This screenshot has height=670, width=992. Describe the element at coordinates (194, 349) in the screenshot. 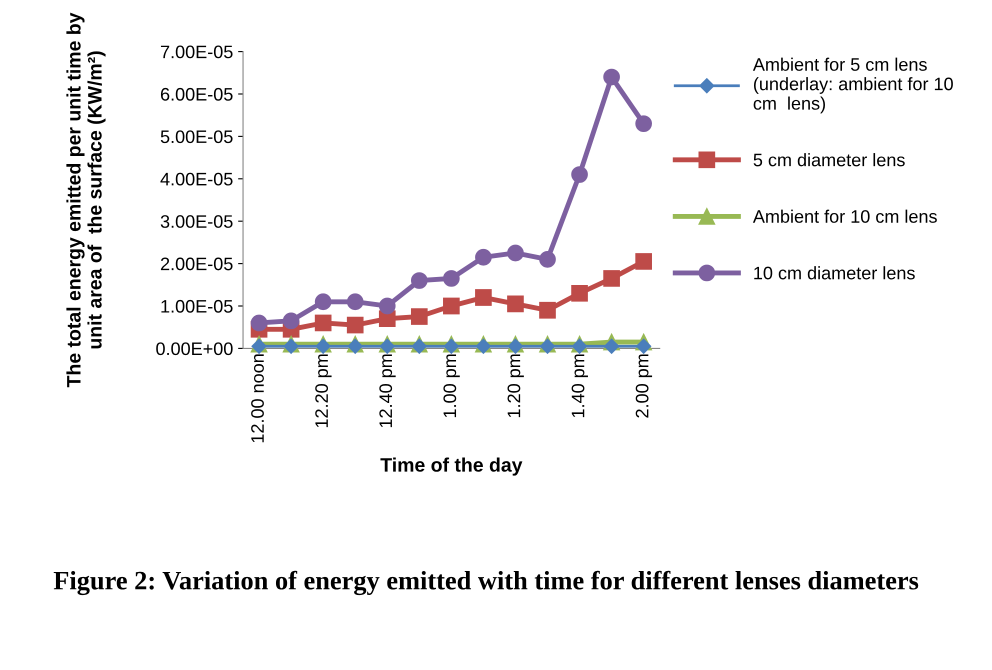

I see `y-tick-label: 0.00E+00` at that location.